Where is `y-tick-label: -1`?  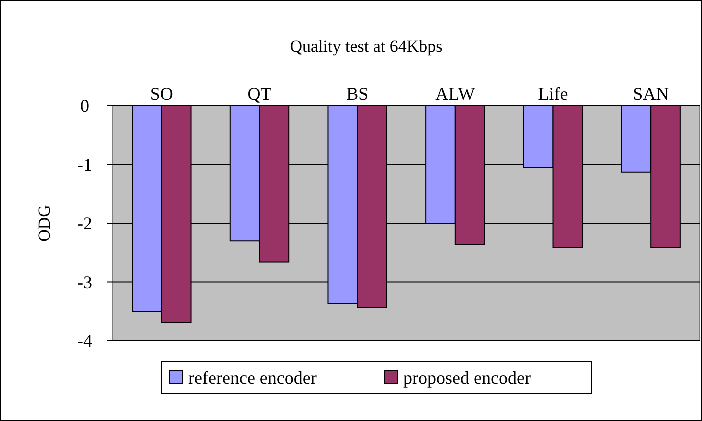 y-tick-label: -1 is located at coordinates (85, 164).